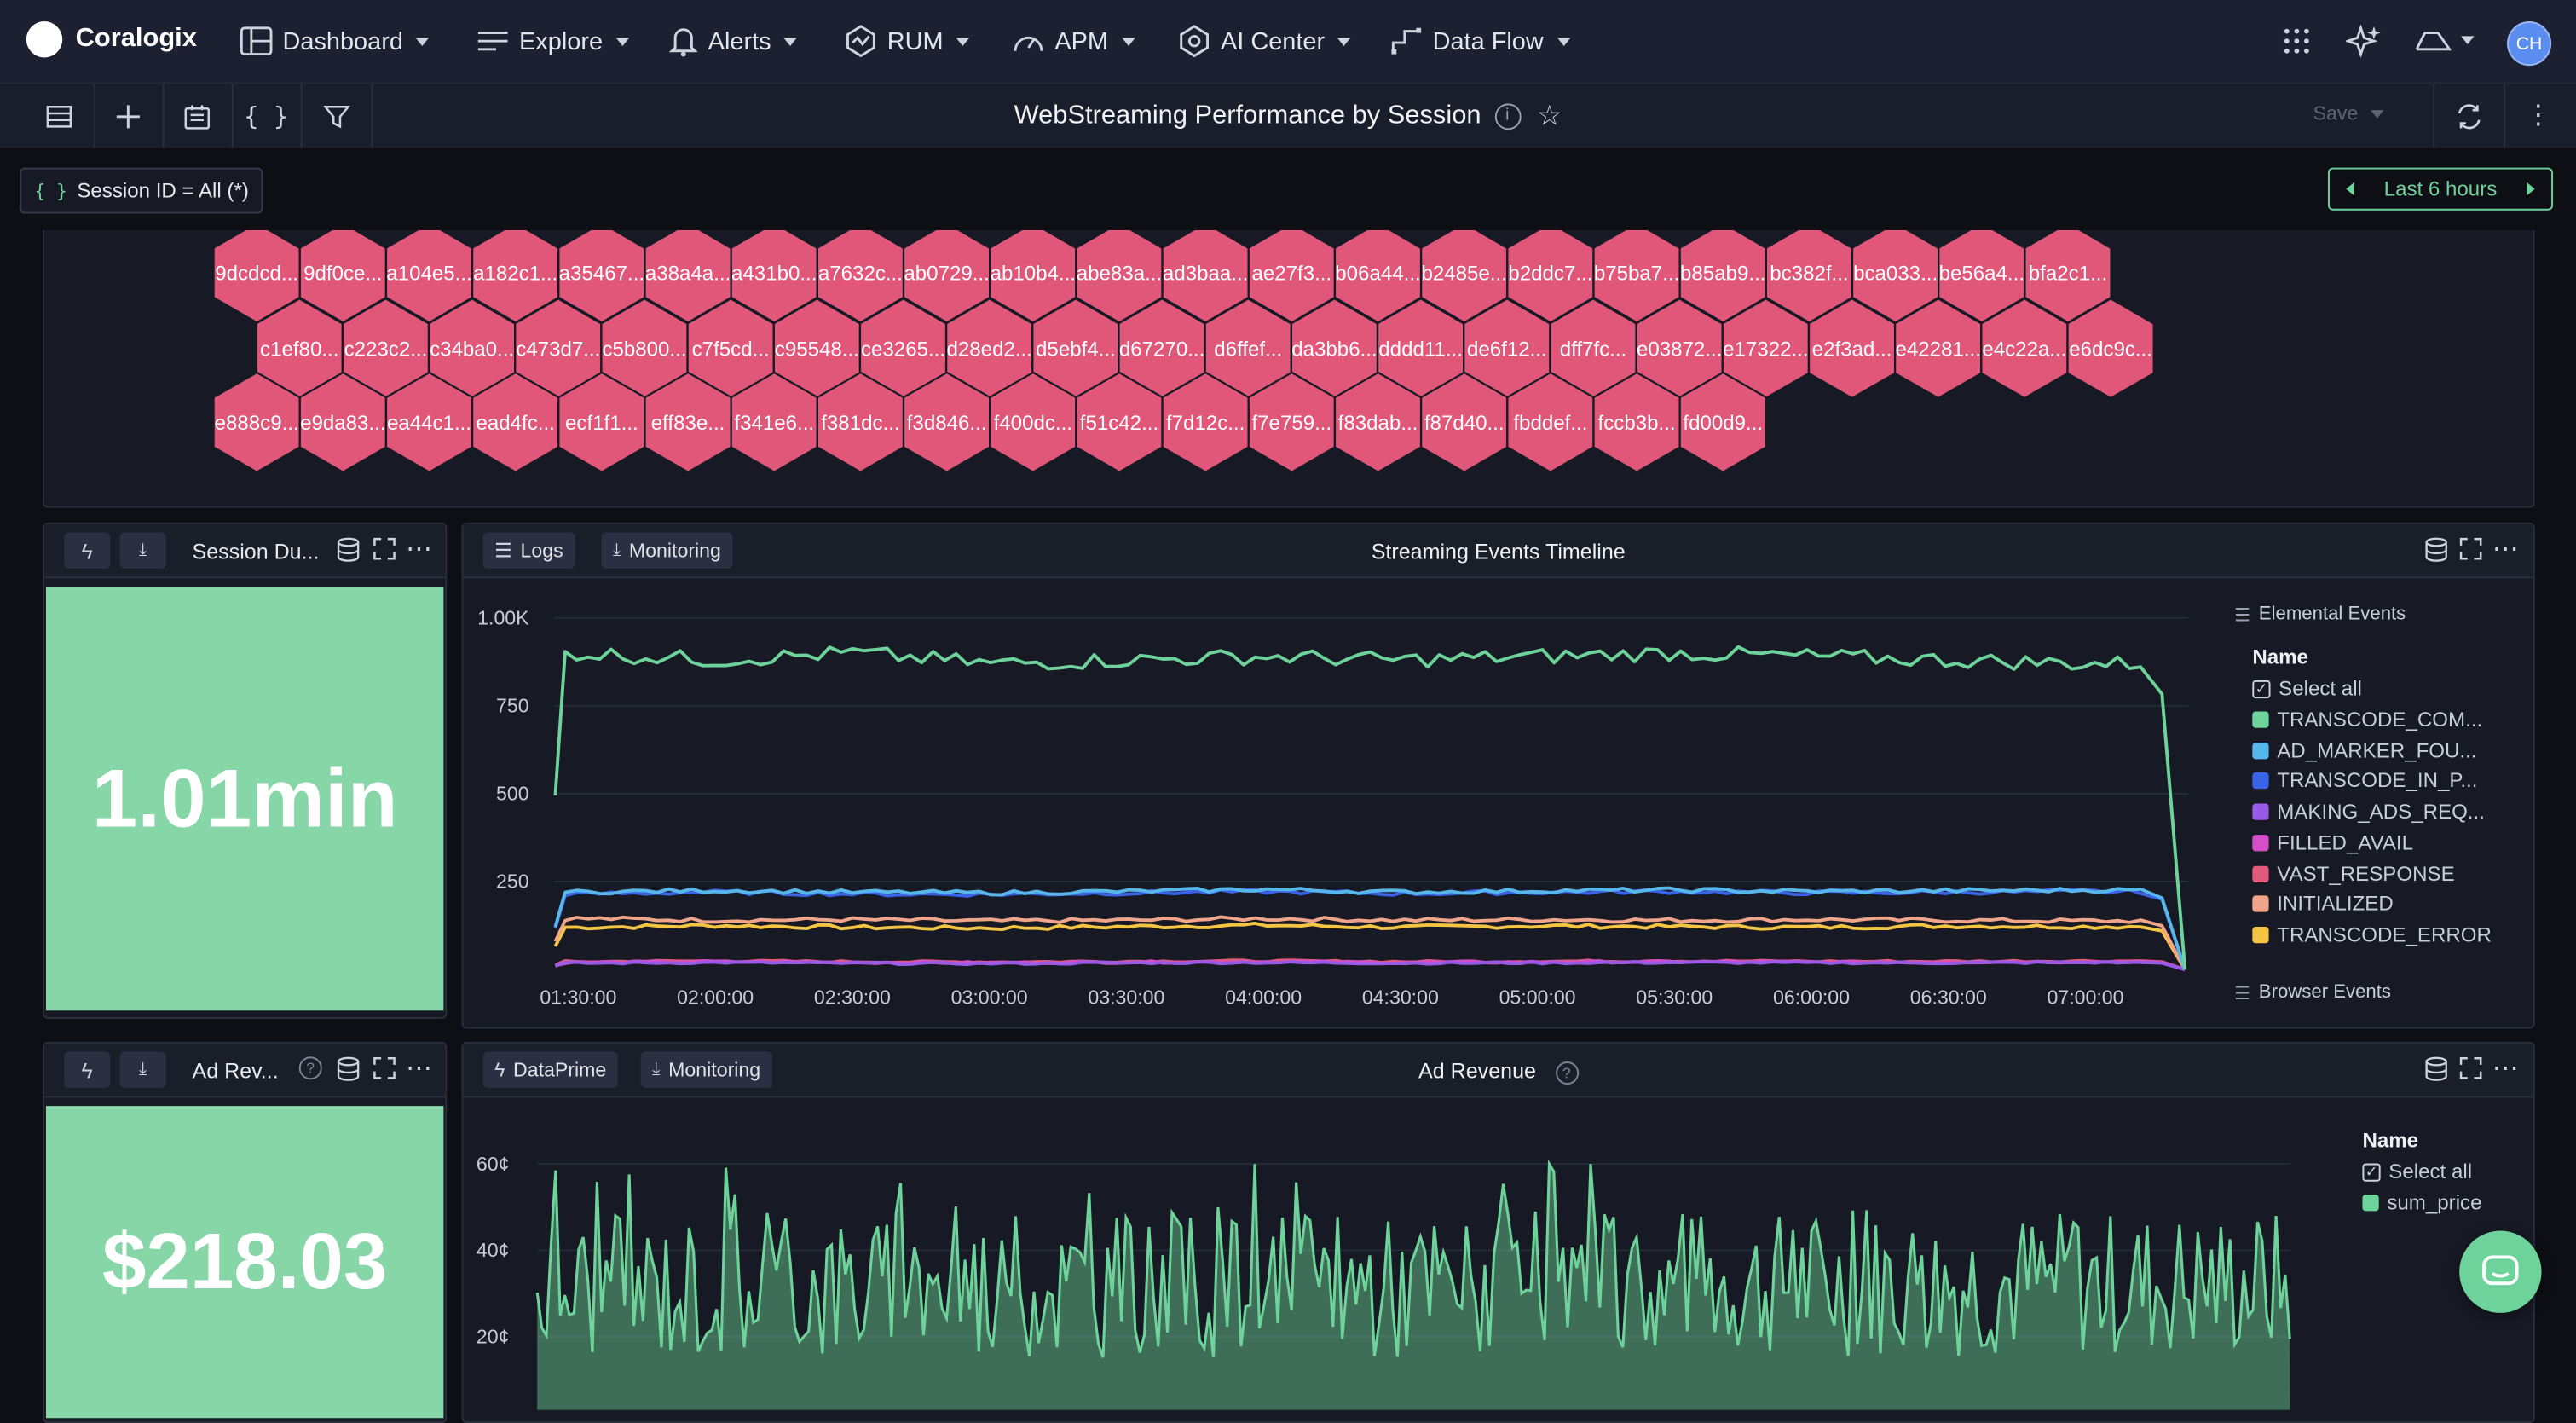  I want to click on time-range-picker: Last 6 hours, so click(2440, 189).